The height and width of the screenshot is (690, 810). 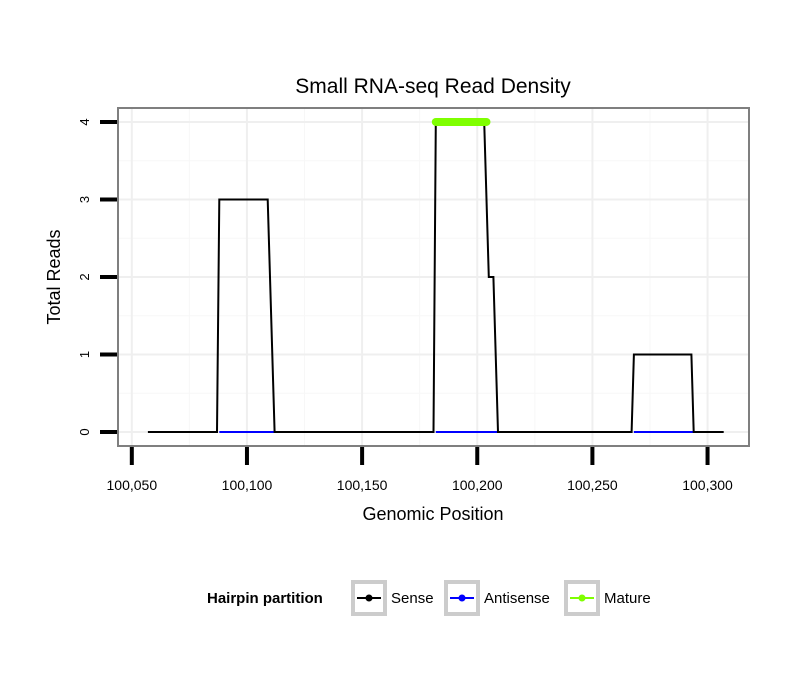 I want to click on y-tick-label: 2, so click(x=84, y=276).